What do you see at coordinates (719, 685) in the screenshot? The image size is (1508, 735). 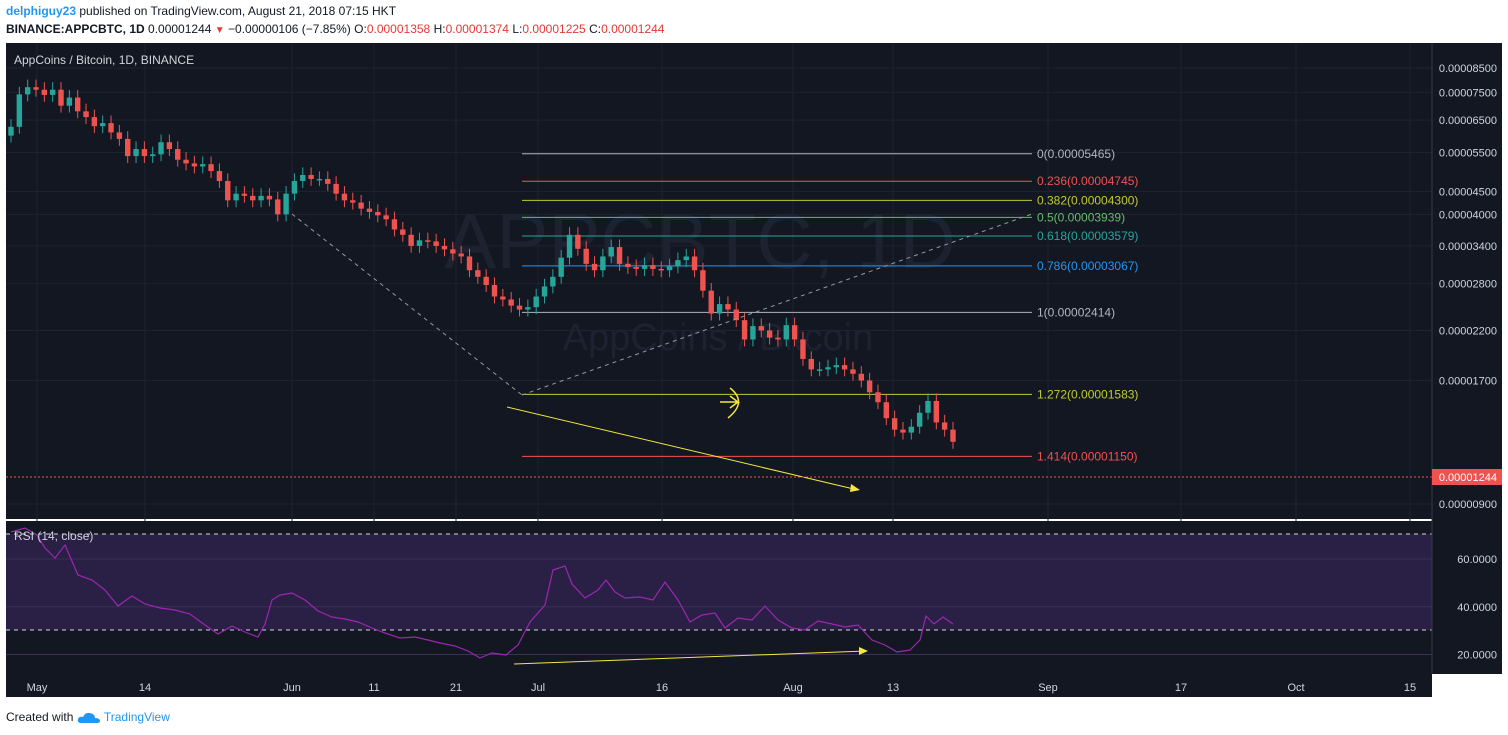 I see `time-axis` at bounding box center [719, 685].